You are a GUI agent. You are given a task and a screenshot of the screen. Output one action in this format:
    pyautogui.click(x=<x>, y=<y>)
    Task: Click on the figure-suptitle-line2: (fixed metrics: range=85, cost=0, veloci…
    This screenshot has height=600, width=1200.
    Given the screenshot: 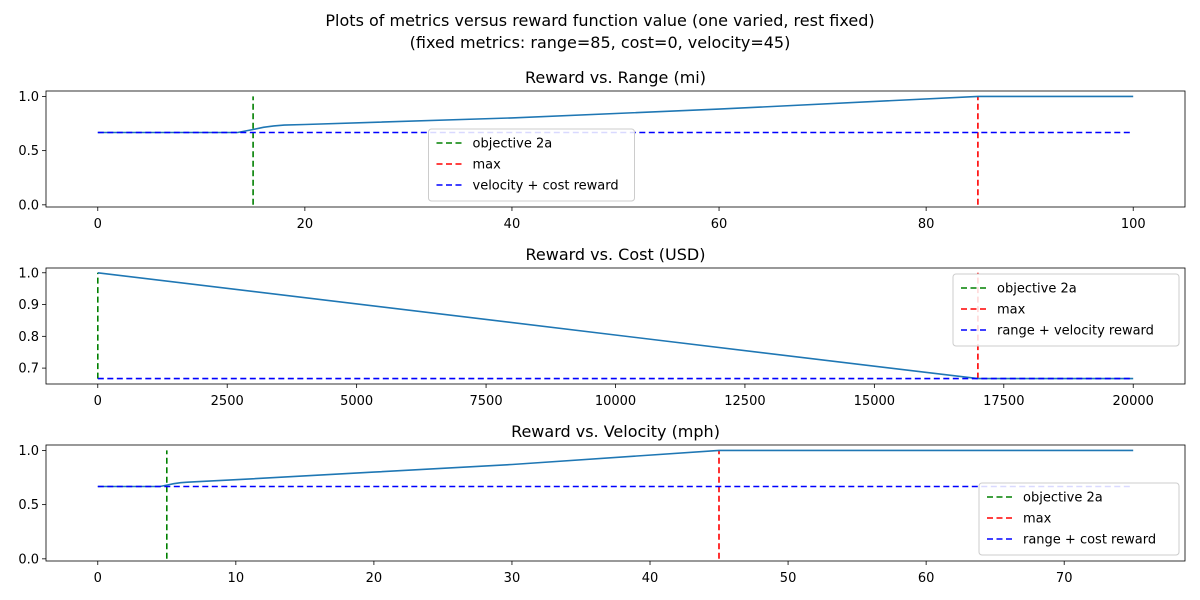 What is the action you would take?
    pyautogui.click(x=600, y=42)
    